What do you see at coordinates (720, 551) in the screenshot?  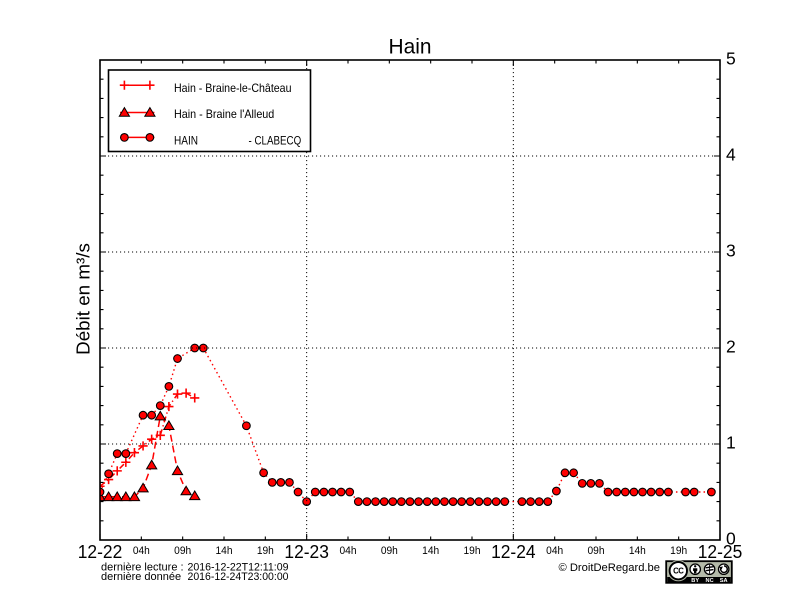 I see `svg-text: 12-25` at bounding box center [720, 551].